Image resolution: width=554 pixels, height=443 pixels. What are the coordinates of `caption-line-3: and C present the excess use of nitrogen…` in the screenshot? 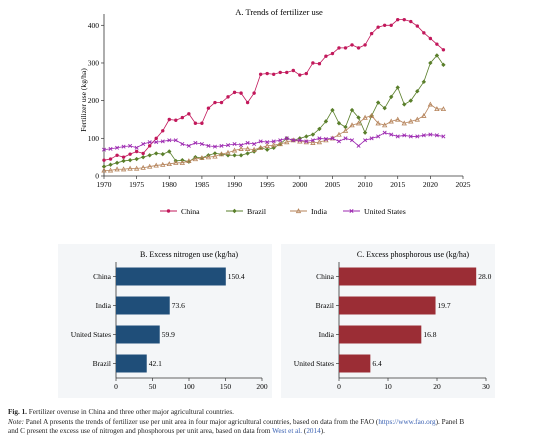 It's located at (278, 432).